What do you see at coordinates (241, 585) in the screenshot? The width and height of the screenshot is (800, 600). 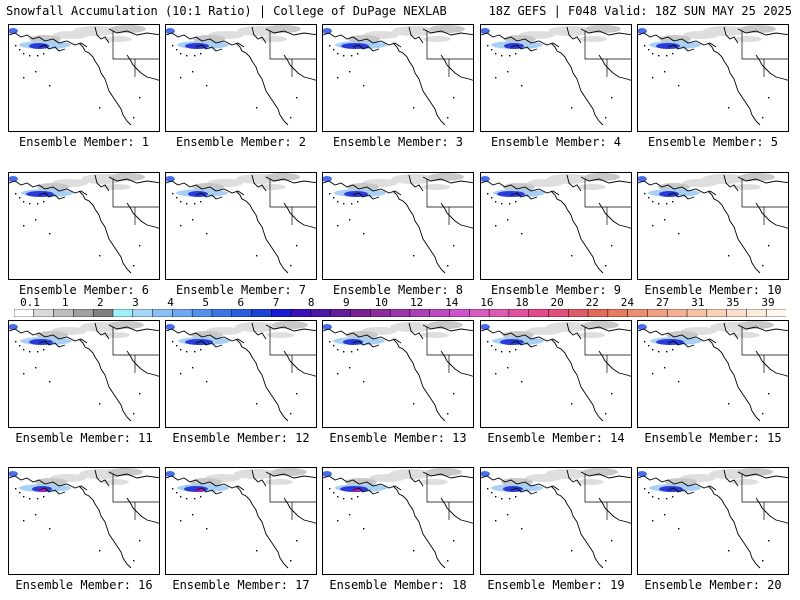 I see `ensemble-member-label: Ensemble Member: 17` at bounding box center [241, 585].